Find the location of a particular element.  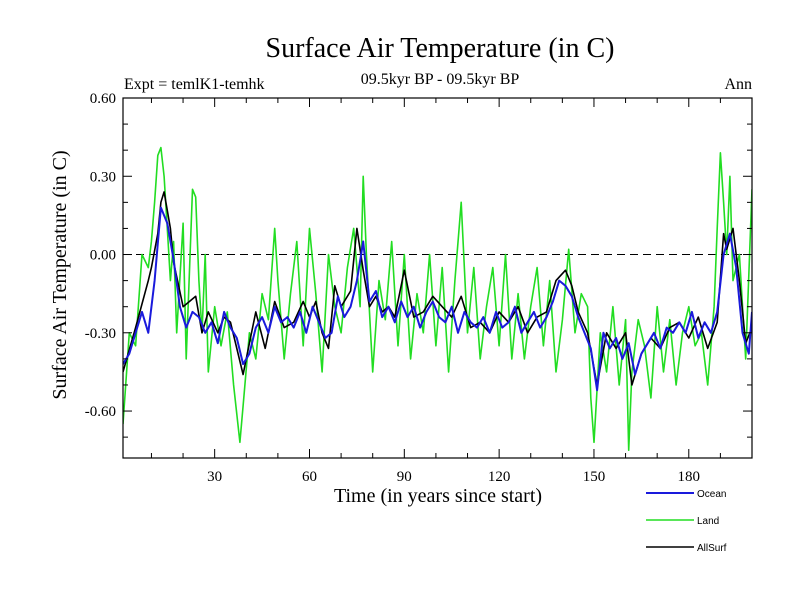

x-tick-label: 30 is located at coordinates (214, 477).